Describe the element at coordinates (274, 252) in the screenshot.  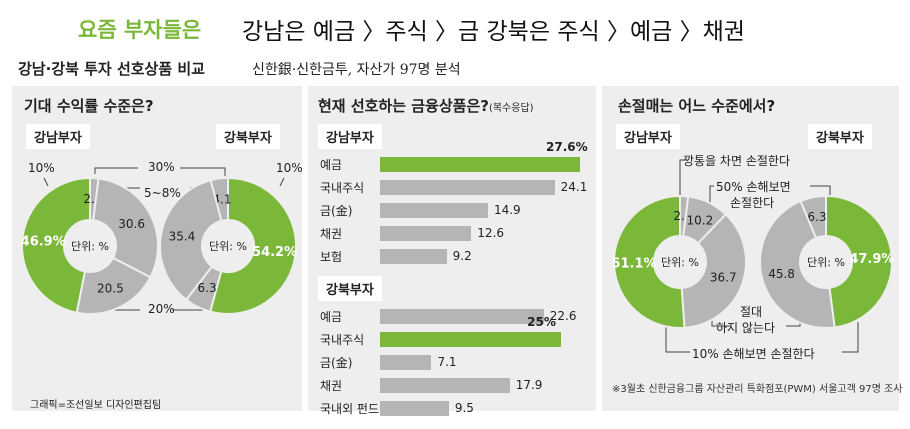
I see `expected-return-gangbuk-donut-value-label-0: 54.2%` at that location.